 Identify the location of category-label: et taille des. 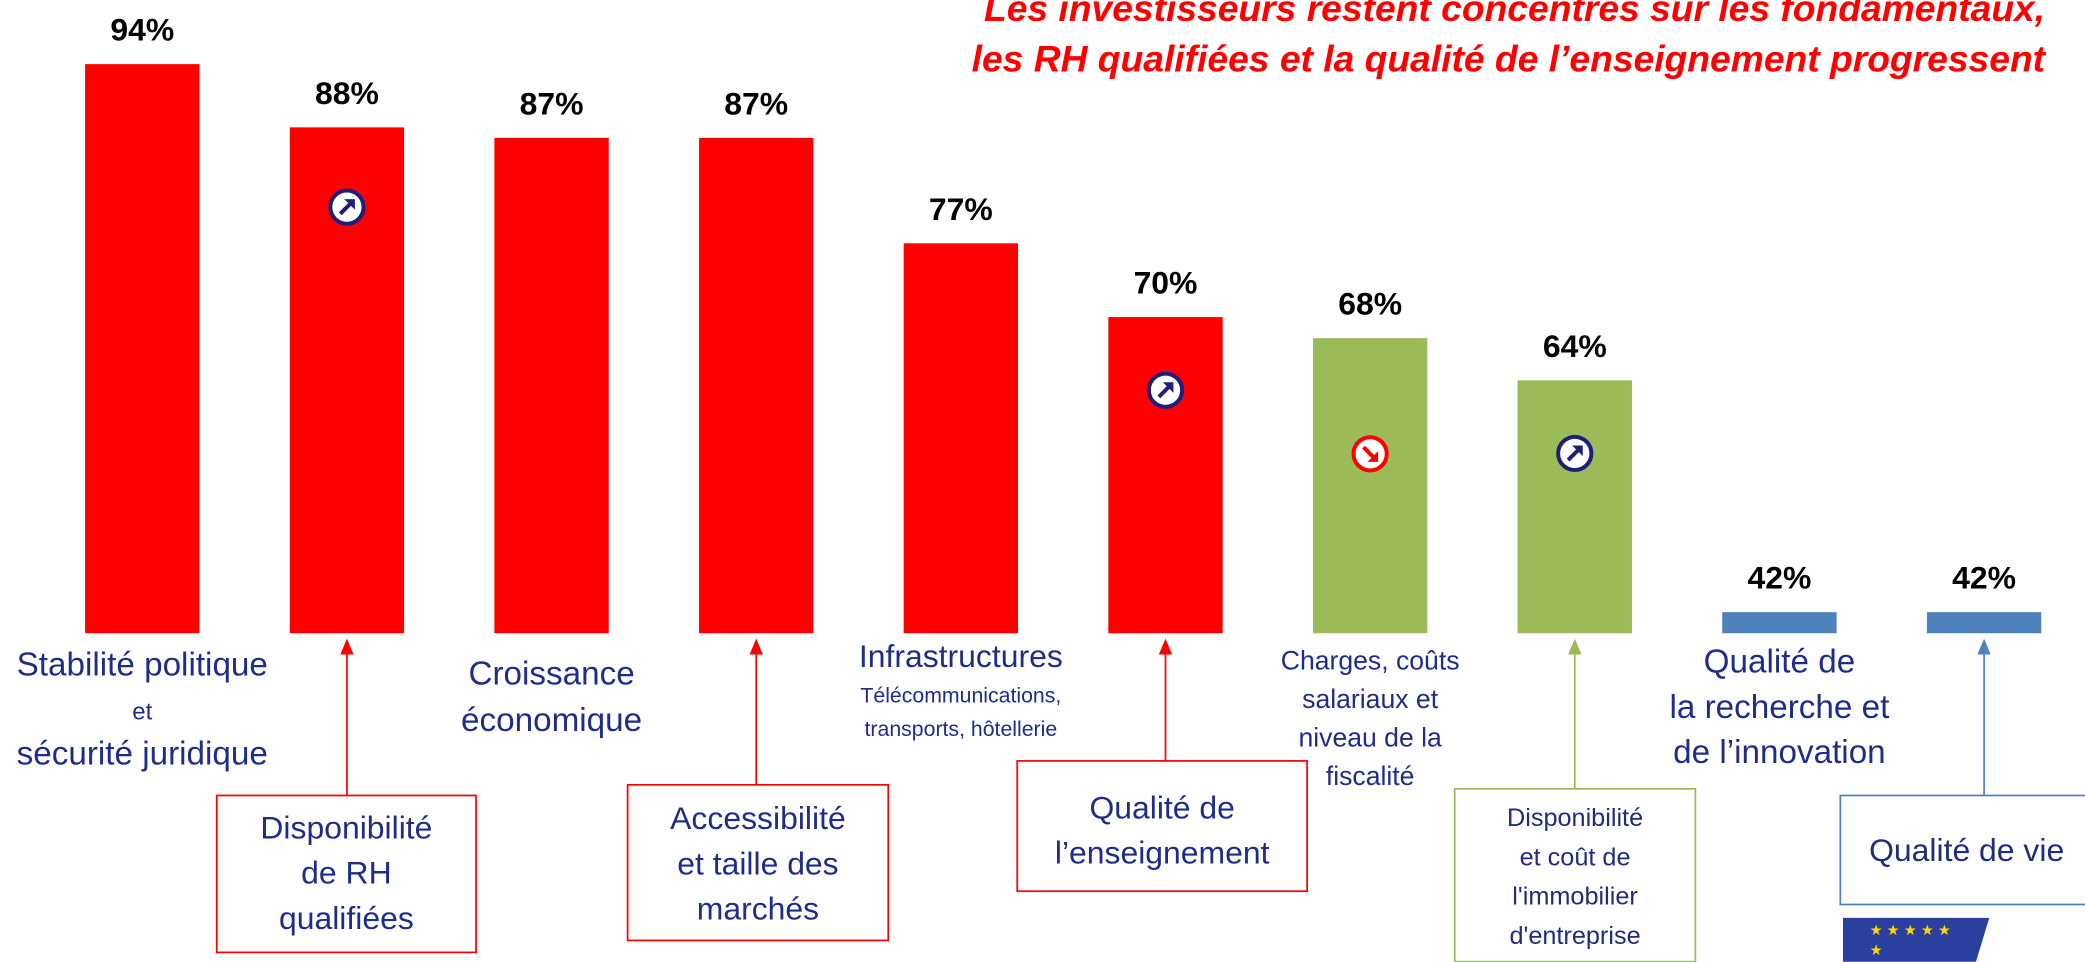
(757, 863).